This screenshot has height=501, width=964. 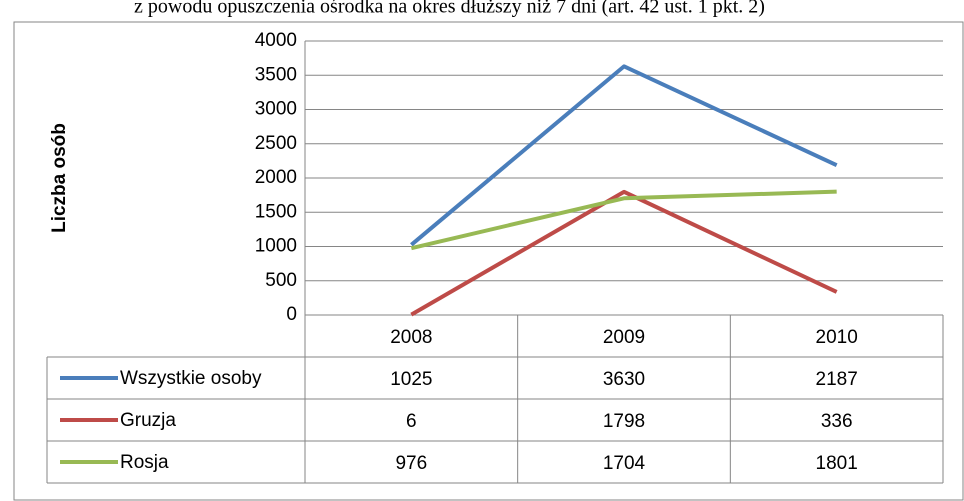 What do you see at coordinates (624, 421) in the screenshot?
I see `table-value: 1798` at bounding box center [624, 421].